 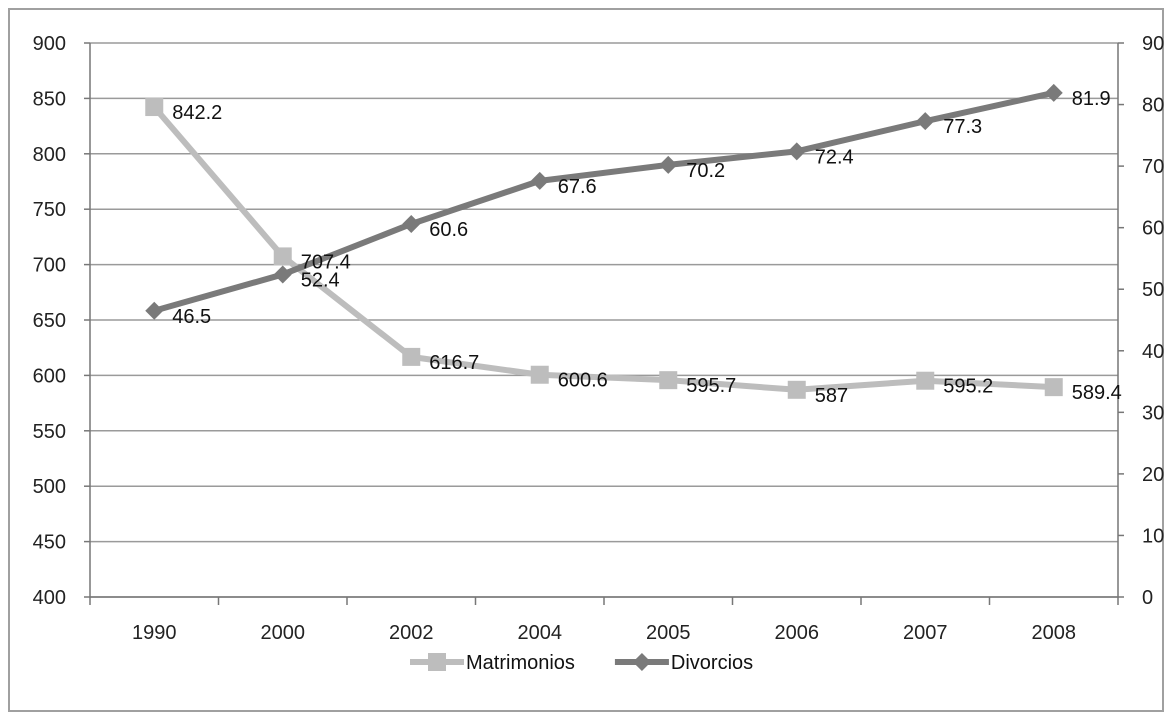 I want to click on data-label-divorcios: 77.3, so click(x=962, y=127).